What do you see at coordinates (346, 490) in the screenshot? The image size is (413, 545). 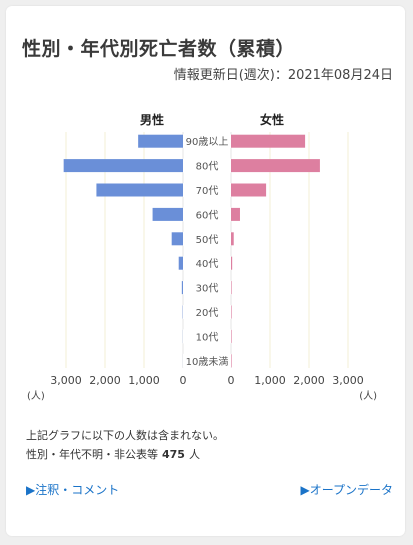 I see `open-data-link: ▶オープンデータ` at bounding box center [346, 490].